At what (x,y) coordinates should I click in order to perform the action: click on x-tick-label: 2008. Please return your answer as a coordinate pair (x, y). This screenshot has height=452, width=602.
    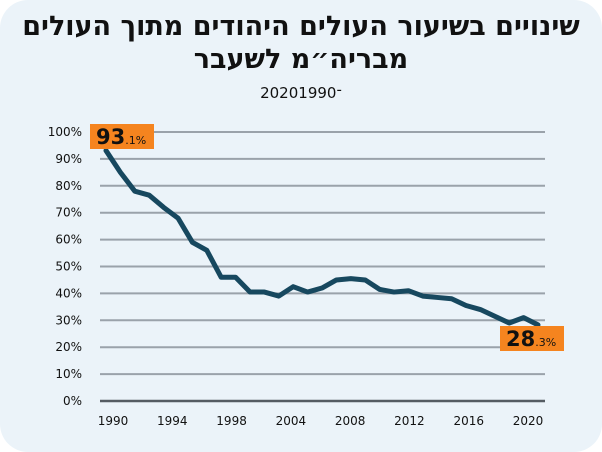
    Looking at the image, I should click on (350, 421).